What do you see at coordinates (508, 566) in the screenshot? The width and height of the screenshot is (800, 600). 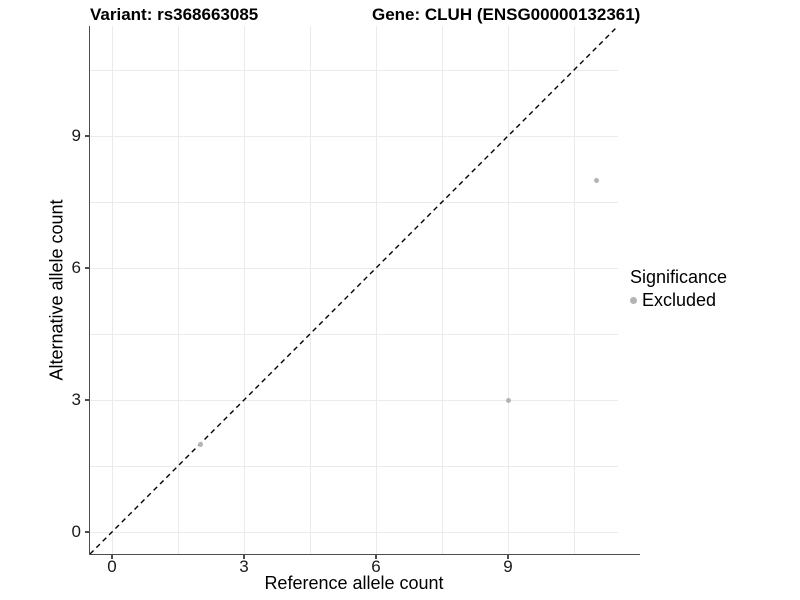 I see `x-tick-label: 9` at bounding box center [508, 566].